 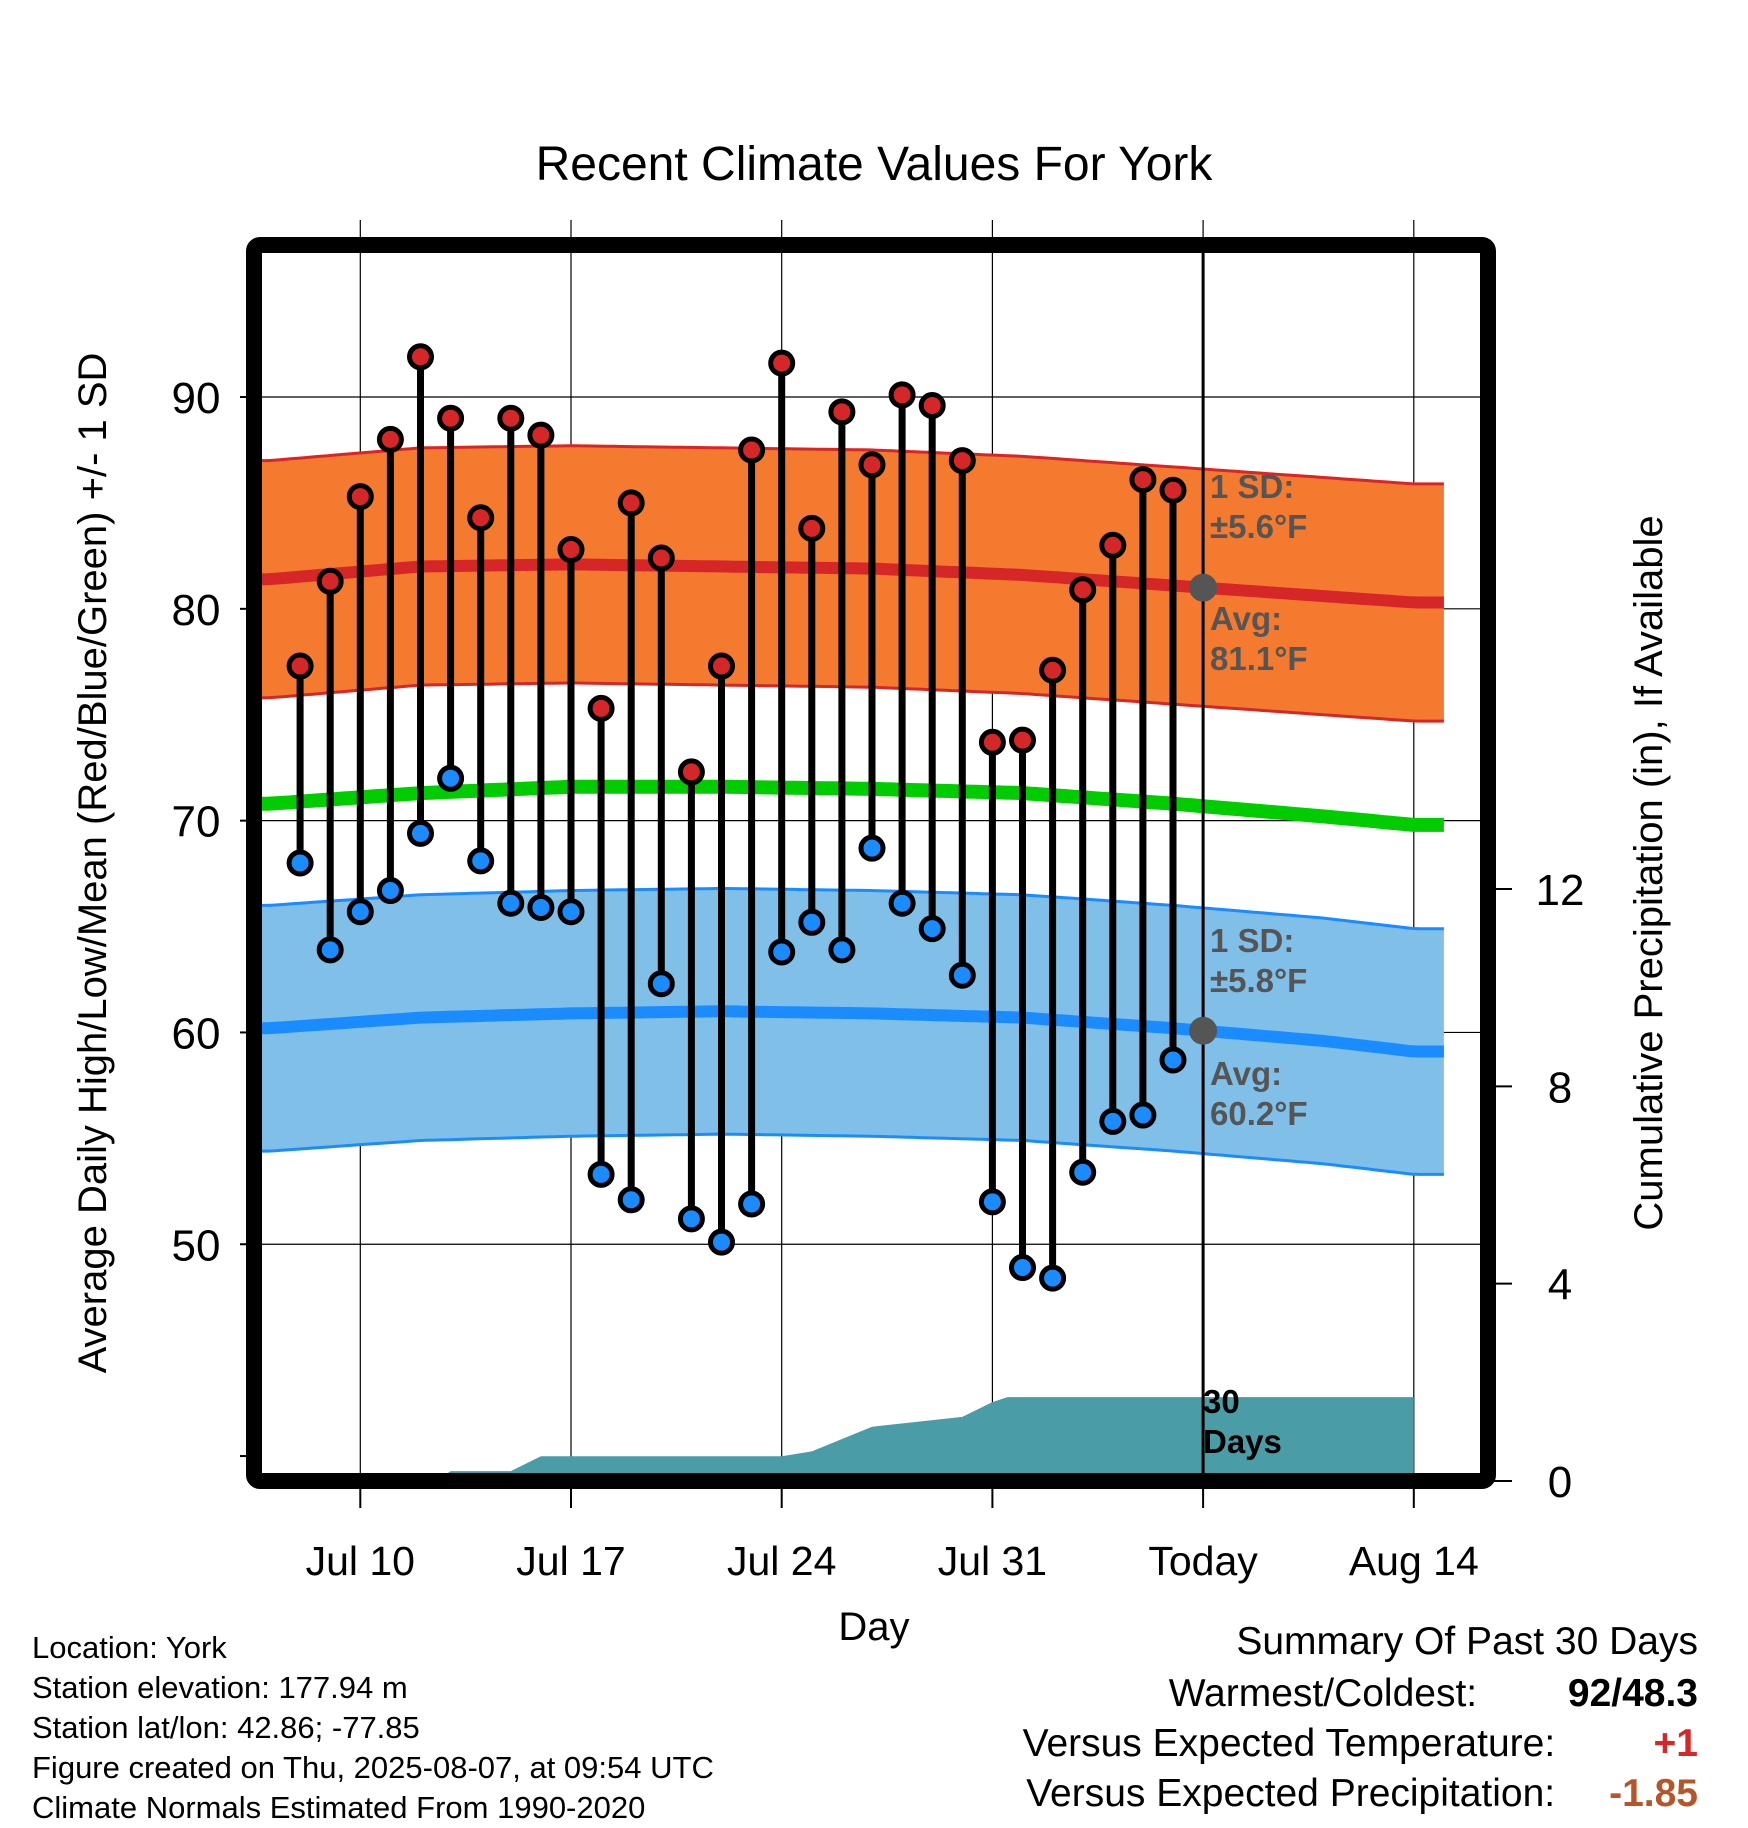 I want to click on today-normal-low-marker, so click(x=1203, y=1030).